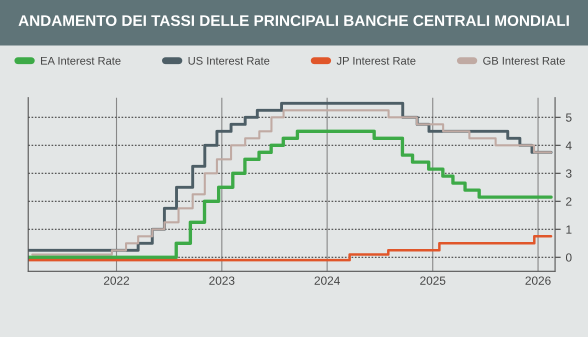 The height and width of the screenshot is (337, 588). I want to click on x-tick-label: 2026, so click(538, 280).